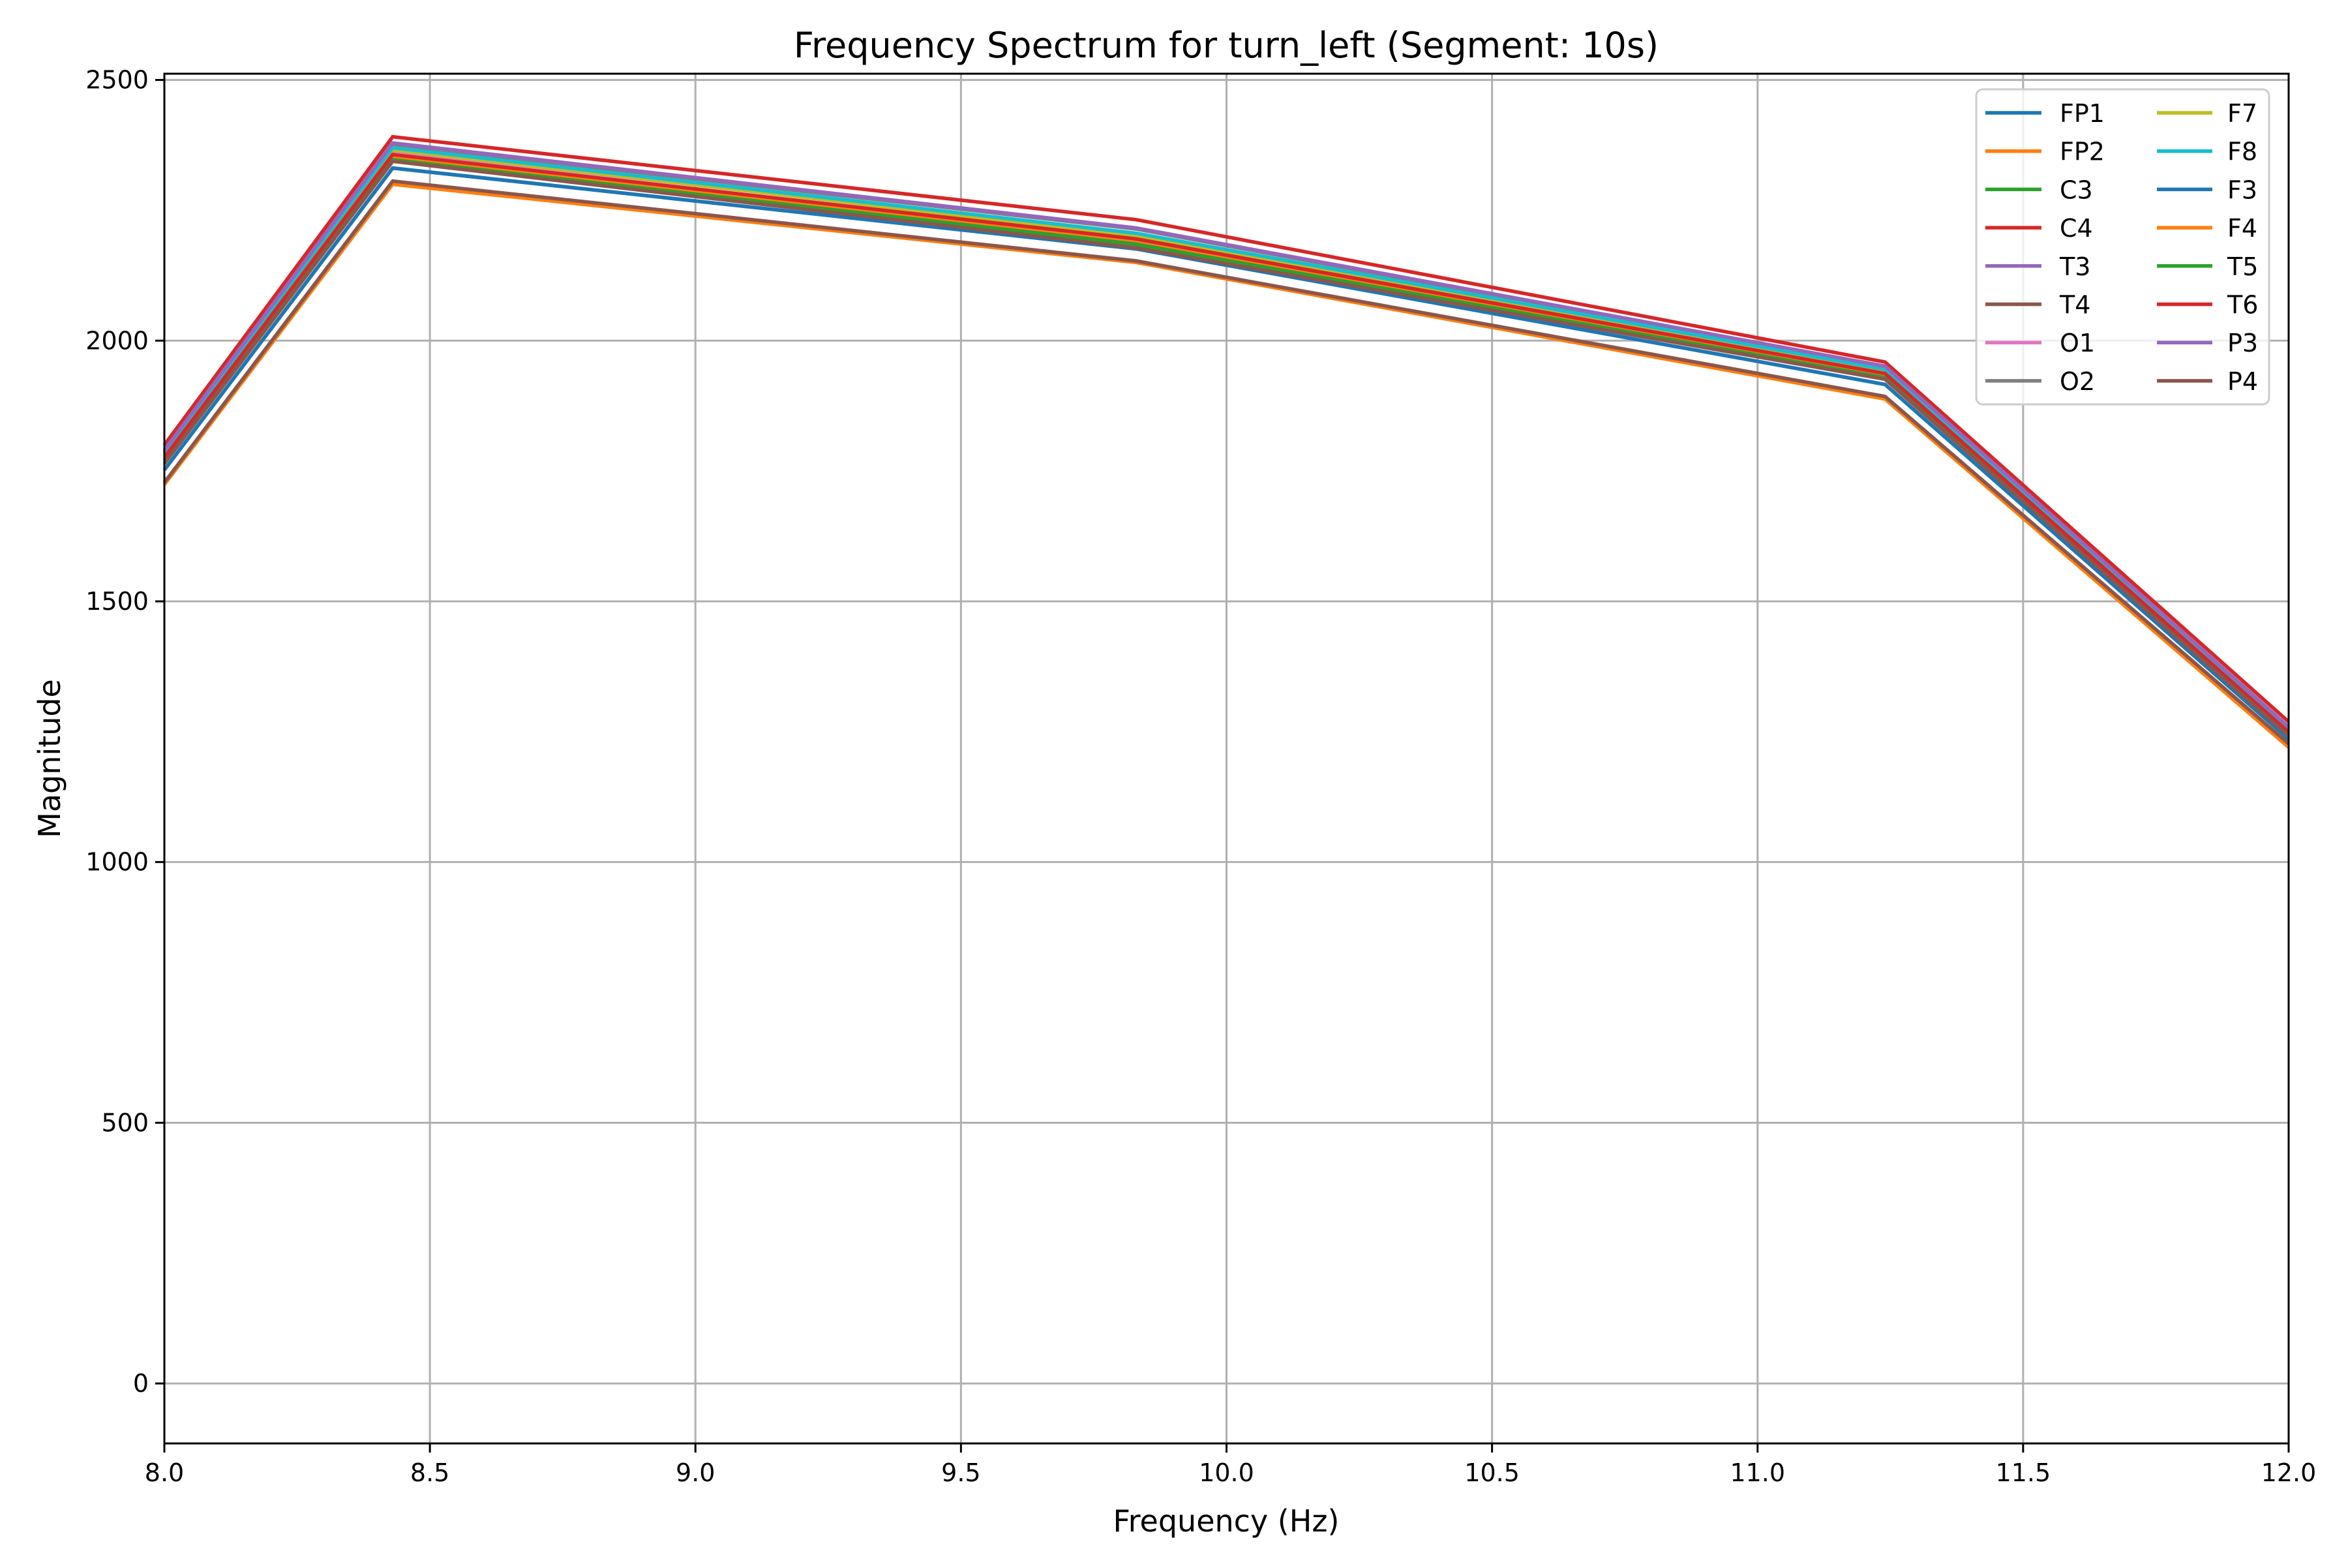  What do you see at coordinates (117, 80) in the screenshot?
I see `y-tick-label: 2500` at bounding box center [117, 80].